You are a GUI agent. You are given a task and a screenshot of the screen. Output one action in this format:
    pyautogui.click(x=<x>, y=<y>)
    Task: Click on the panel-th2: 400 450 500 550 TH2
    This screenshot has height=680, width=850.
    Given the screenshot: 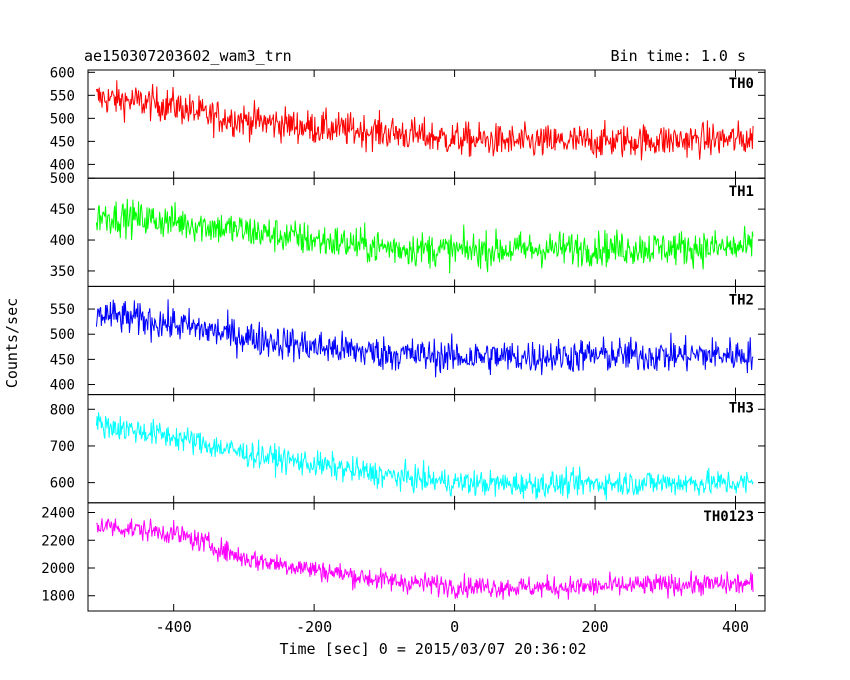 What is the action you would take?
    pyautogui.click(x=408, y=340)
    